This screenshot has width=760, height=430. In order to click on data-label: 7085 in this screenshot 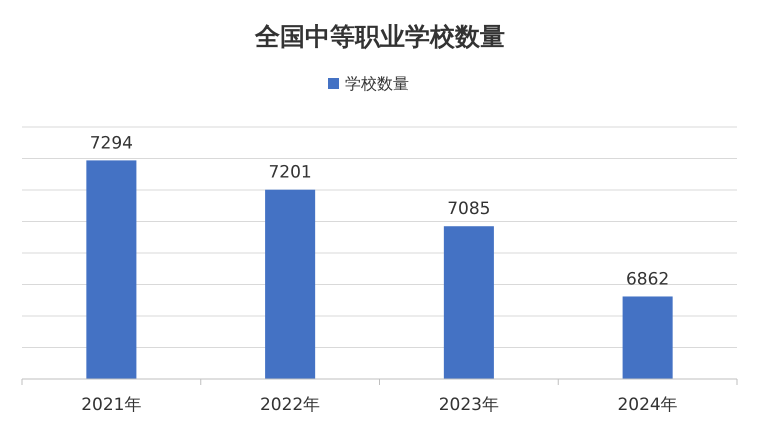, I will do `click(469, 209)`.